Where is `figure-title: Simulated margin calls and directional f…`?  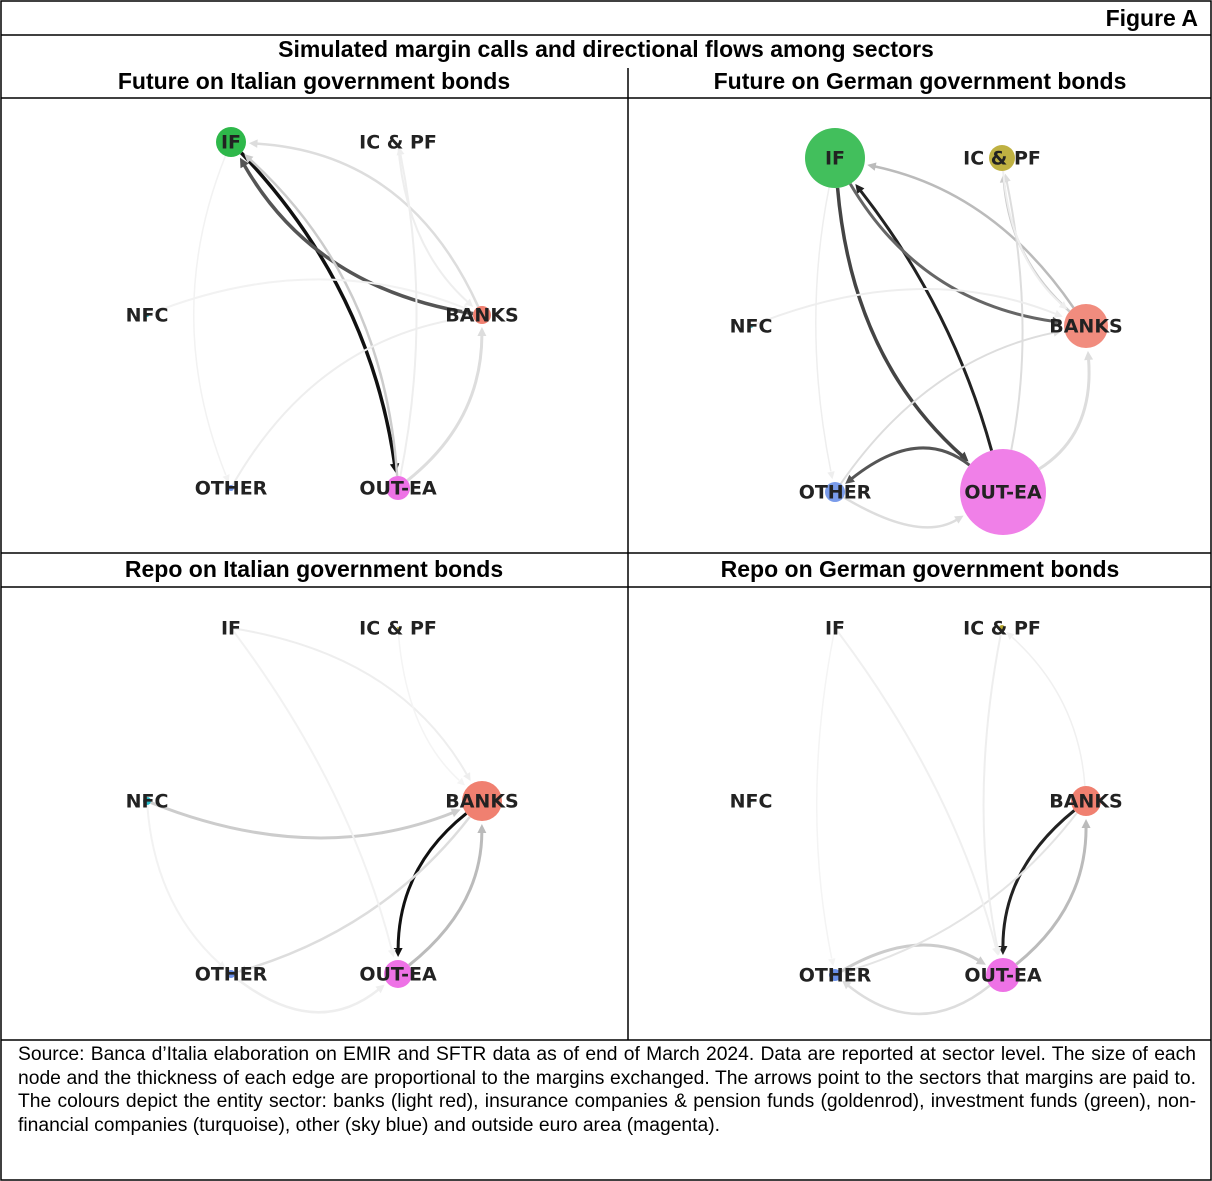
figure-title: Simulated margin calls and directional f… is located at coordinates (606, 49).